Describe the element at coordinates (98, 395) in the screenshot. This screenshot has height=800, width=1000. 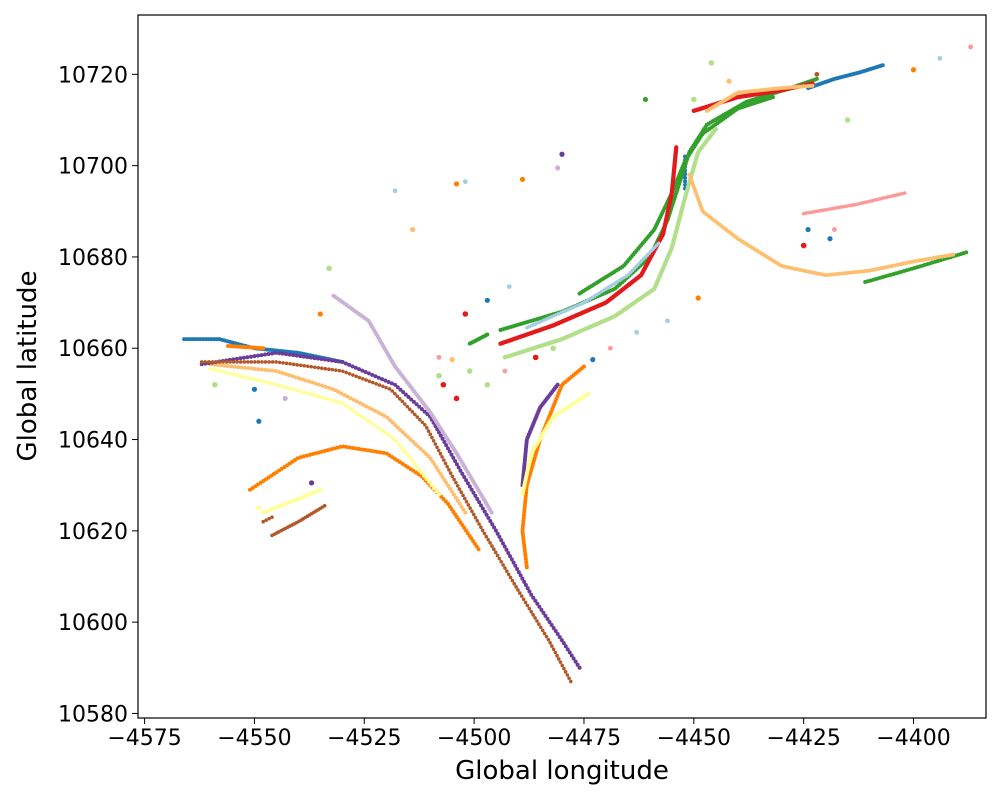
I see `y-axis: 10580 10600 10620 10640 10660 10680 10700 10720` at that location.